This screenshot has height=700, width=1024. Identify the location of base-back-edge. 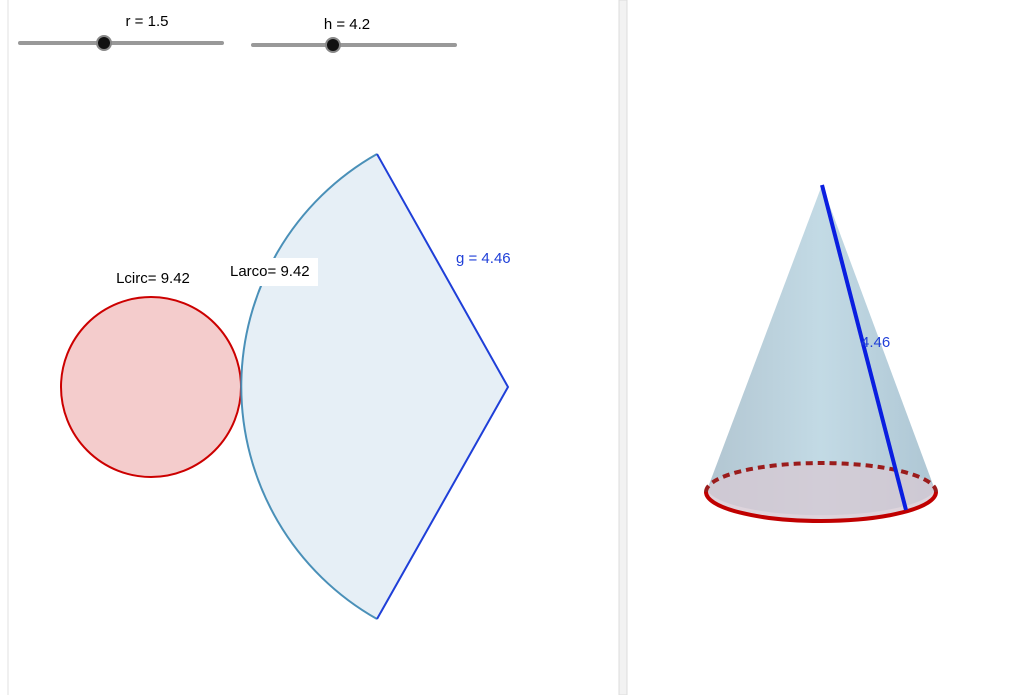
(821, 477).